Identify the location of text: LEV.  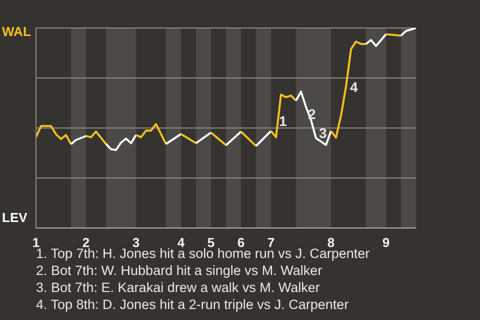
(15, 217).